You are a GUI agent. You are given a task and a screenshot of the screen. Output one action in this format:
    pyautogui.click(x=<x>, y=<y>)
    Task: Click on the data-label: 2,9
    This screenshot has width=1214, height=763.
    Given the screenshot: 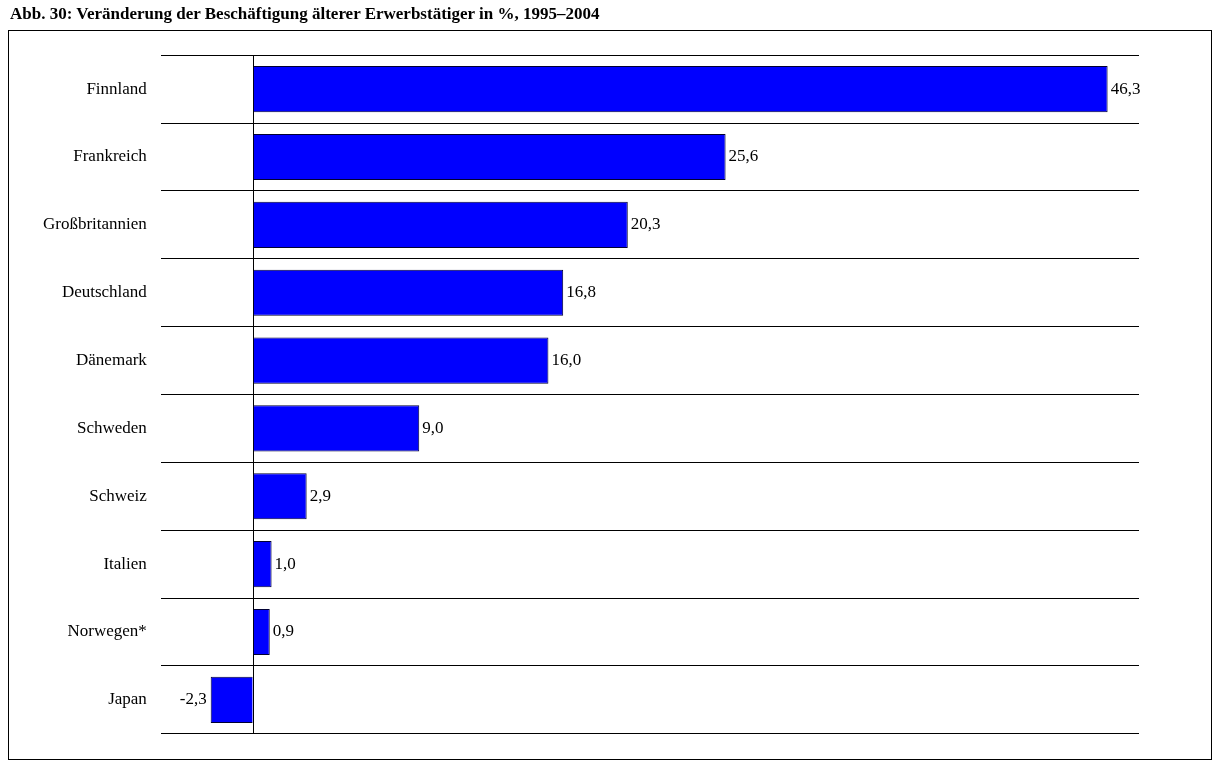 What is the action you would take?
    pyautogui.click(x=320, y=495)
    